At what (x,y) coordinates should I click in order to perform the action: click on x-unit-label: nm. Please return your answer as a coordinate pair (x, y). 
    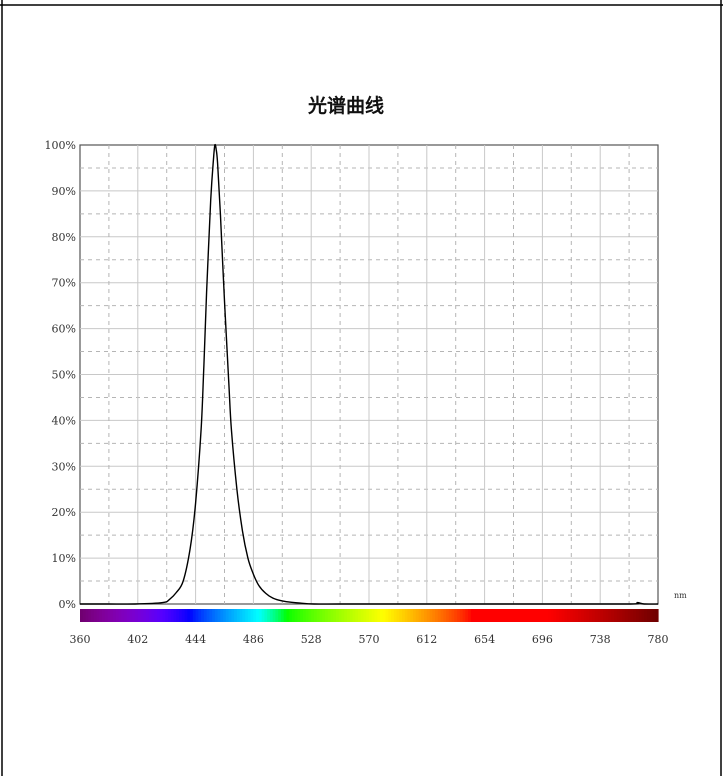
    Looking at the image, I should click on (680, 595).